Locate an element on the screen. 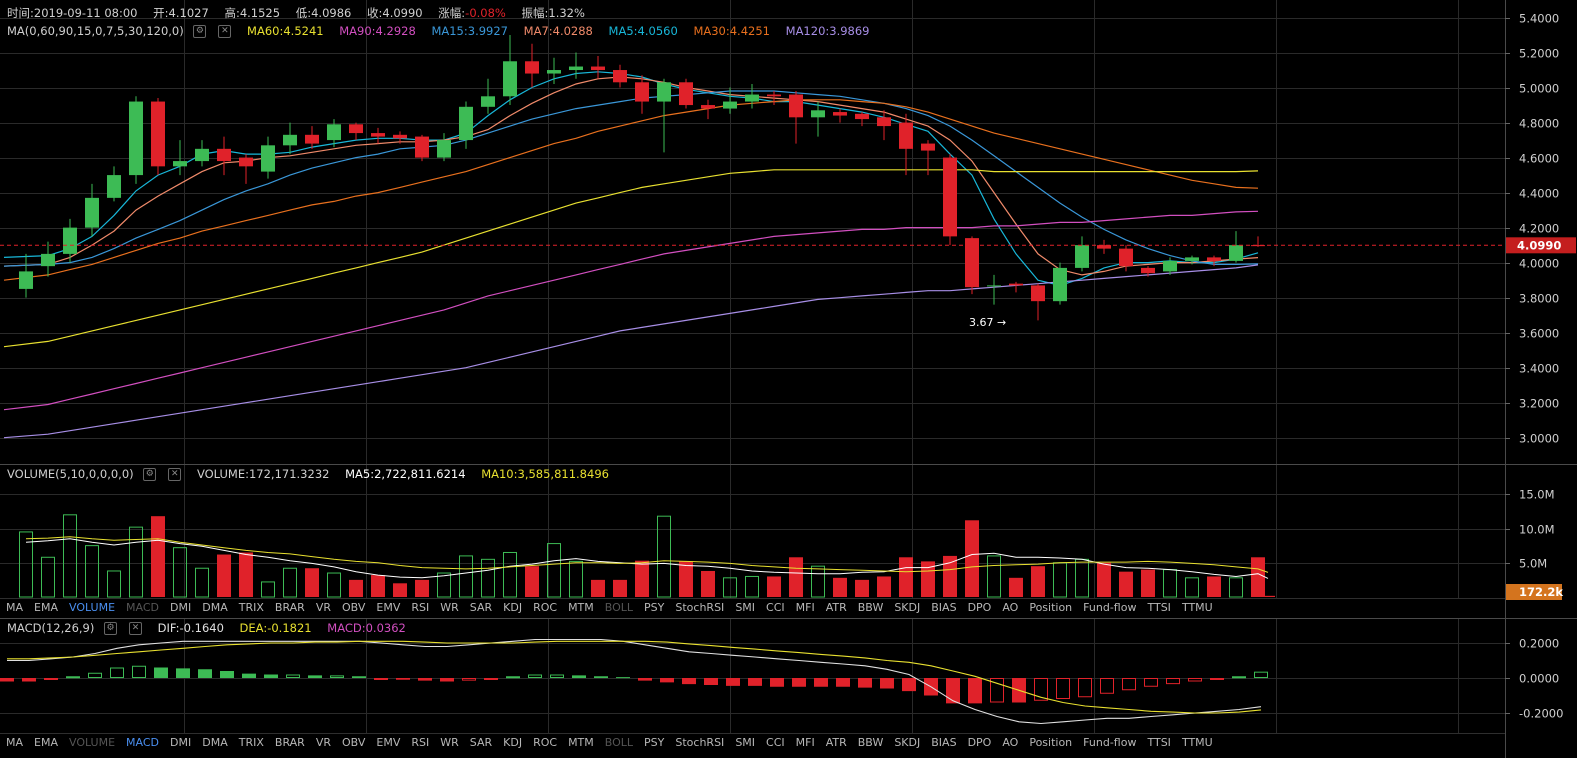 The image size is (1577, 758). change-value: -0.08% is located at coordinates (485, 13).